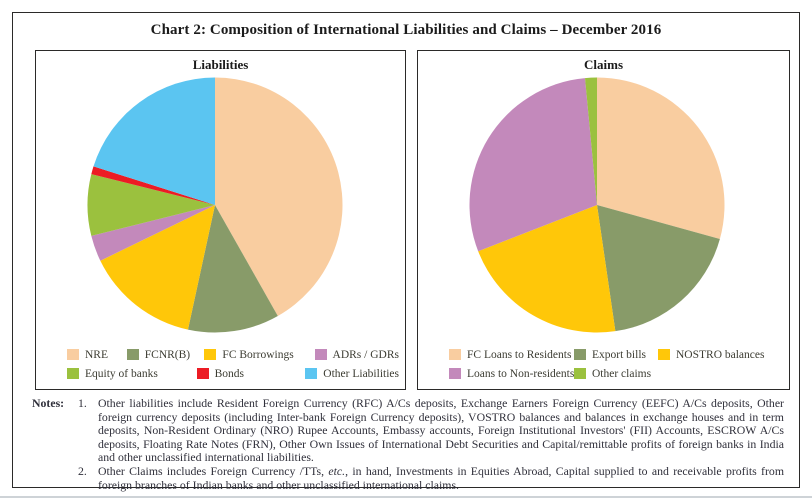 Image resolution: width=812 pixels, height=503 pixels. What do you see at coordinates (251, 373) in the screenshot?
I see `legend-item-bonds: Bonds` at bounding box center [251, 373].